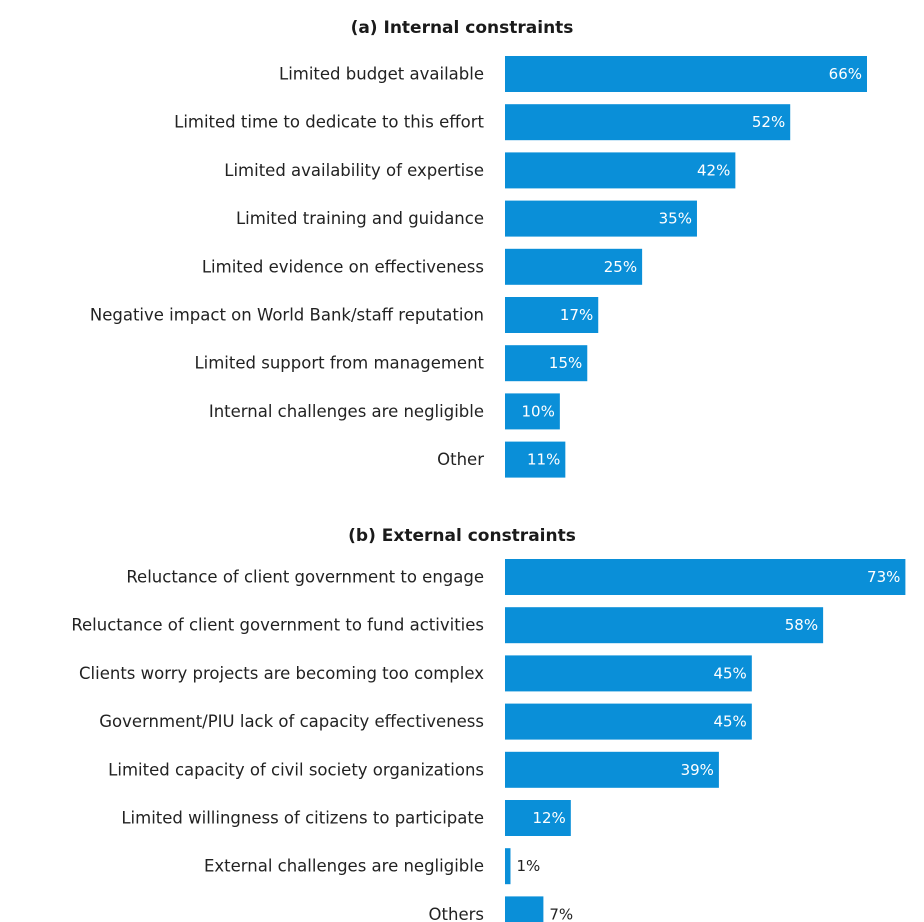  Describe the element at coordinates (768, 122) in the screenshot. I see `data-label: 52%` at that location.